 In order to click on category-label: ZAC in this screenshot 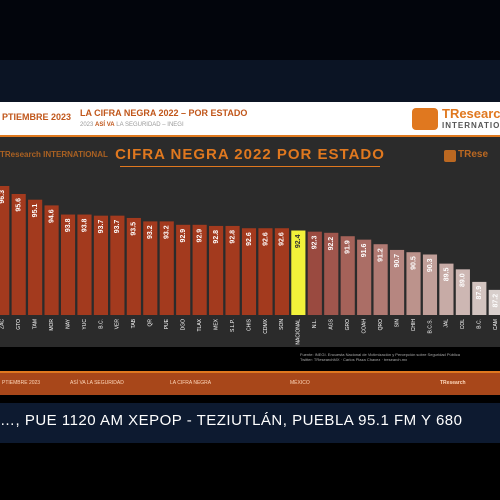, I will do `click(3, 324)`.